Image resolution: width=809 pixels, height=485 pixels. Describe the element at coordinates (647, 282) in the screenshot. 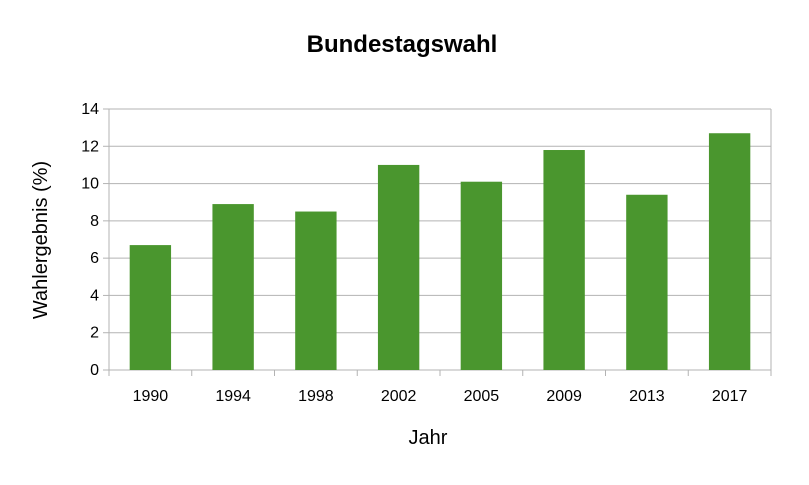

I see `bar-2013` at that location.